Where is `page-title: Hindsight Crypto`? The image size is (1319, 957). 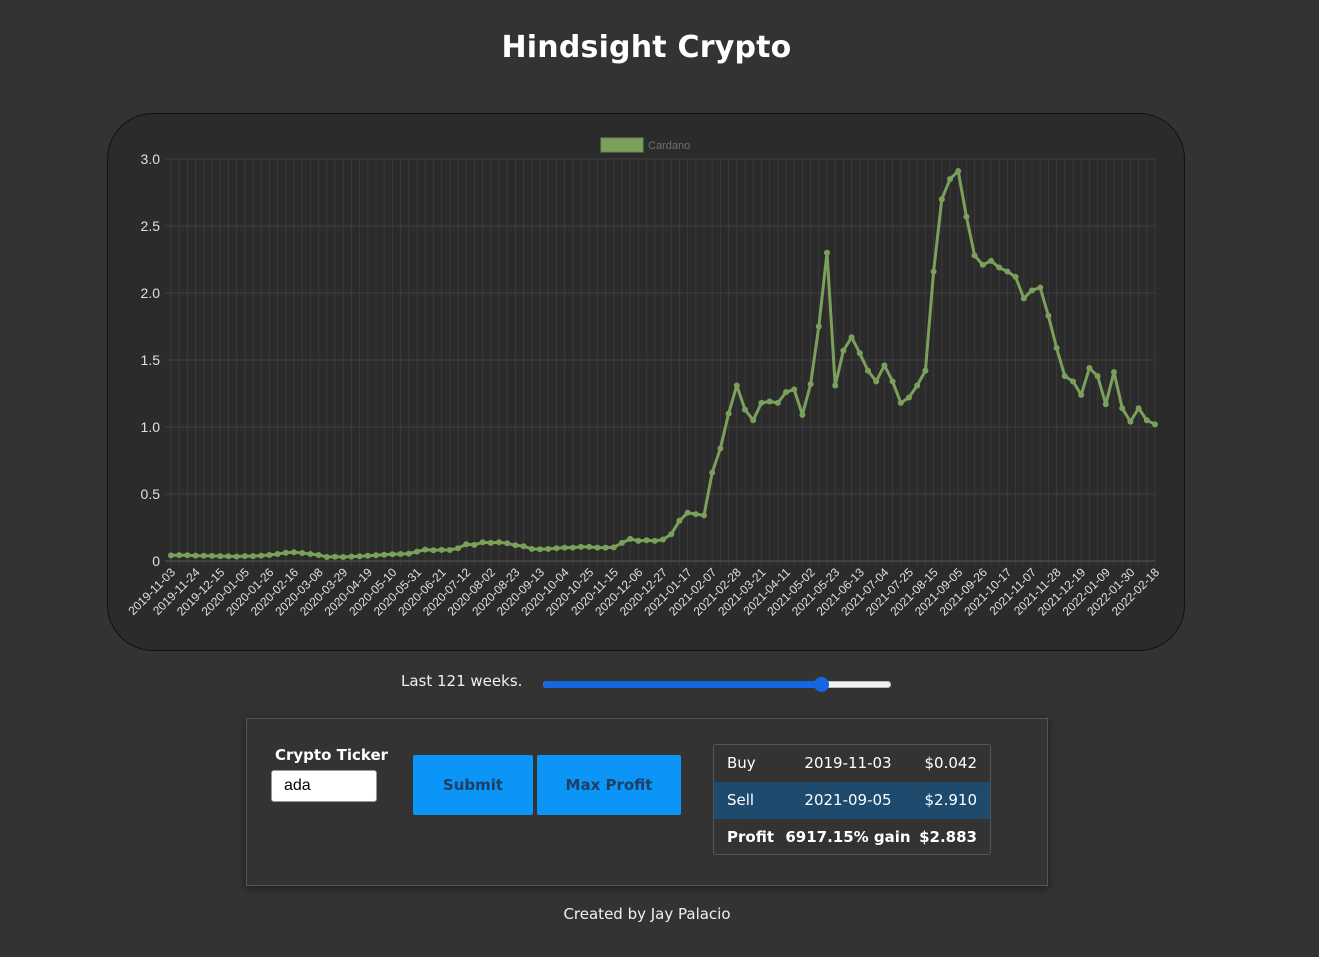
page-title: Hindsight Crypto is located at coordinates (646, 47).